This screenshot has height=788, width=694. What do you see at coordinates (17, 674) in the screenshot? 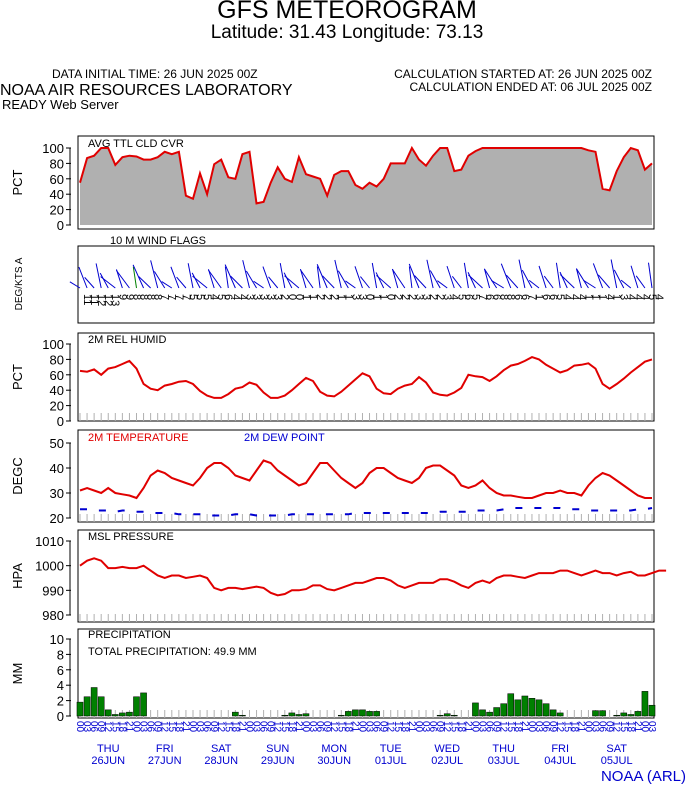
I see `y-axis-label: MM` at bounding box center [17, 674].